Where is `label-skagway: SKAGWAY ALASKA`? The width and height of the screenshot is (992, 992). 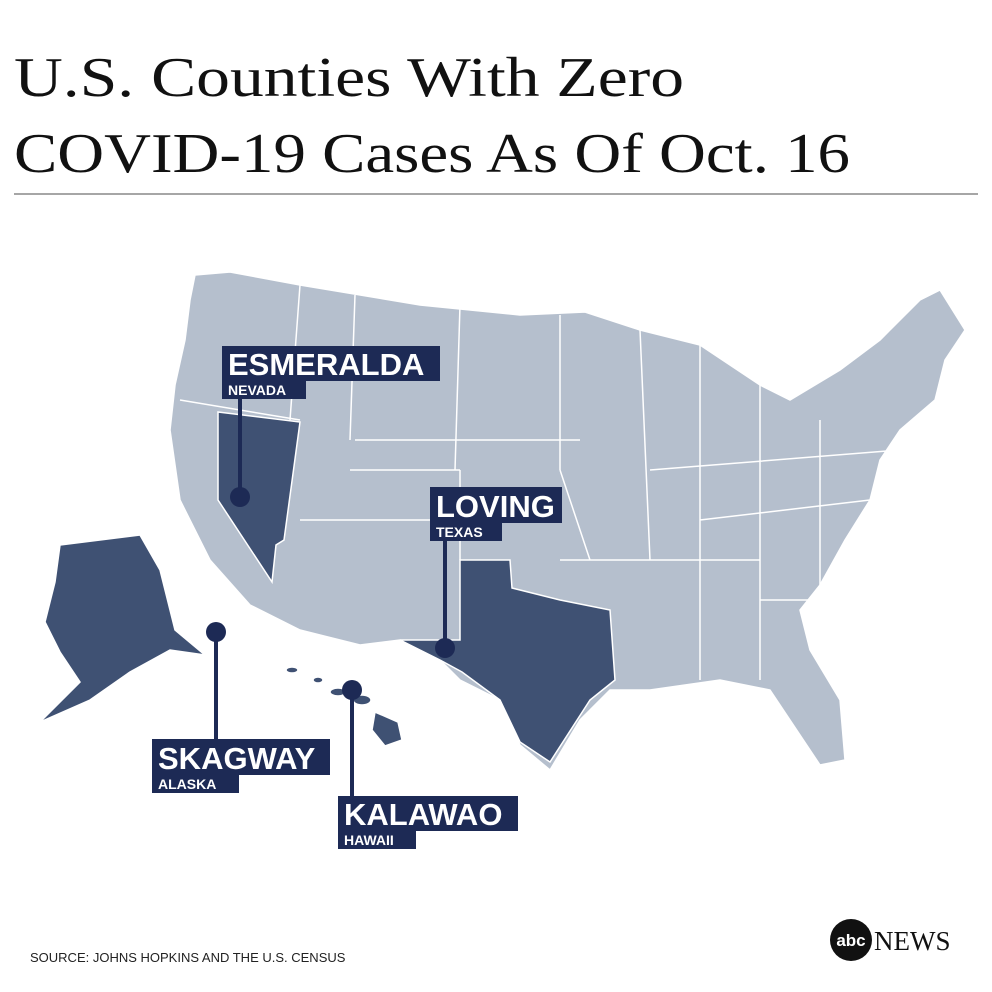 label-skagway: SKAGWAY ALASKA is located at coordinates (241, 707).